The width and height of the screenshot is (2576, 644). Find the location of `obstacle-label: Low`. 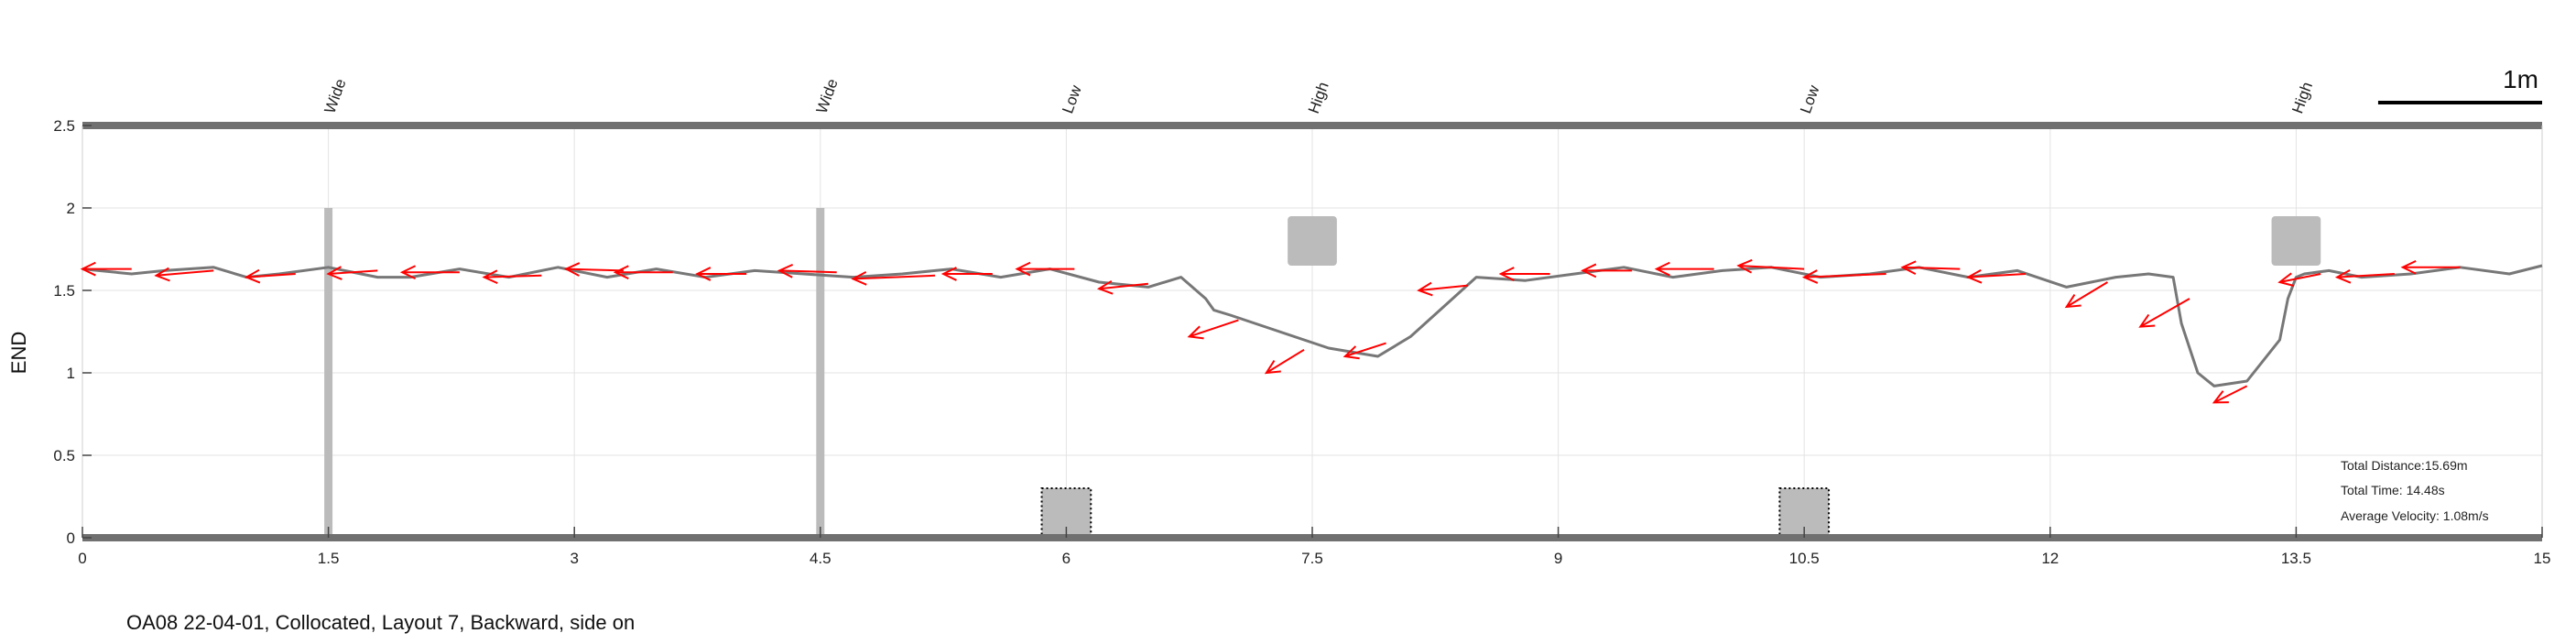

obstacle-label: Low is located at coordinates (1072, 99).